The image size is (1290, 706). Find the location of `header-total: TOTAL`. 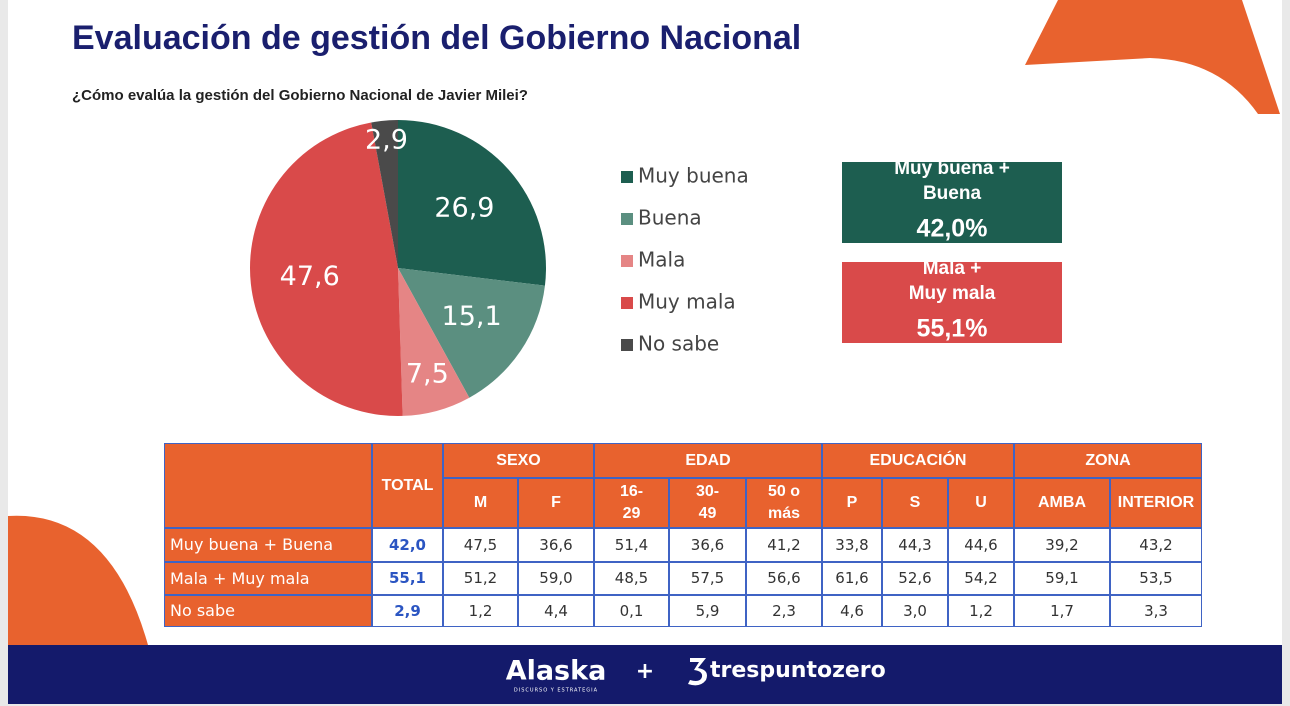

header-total: TOTAL is located at coordinates (407, 485).